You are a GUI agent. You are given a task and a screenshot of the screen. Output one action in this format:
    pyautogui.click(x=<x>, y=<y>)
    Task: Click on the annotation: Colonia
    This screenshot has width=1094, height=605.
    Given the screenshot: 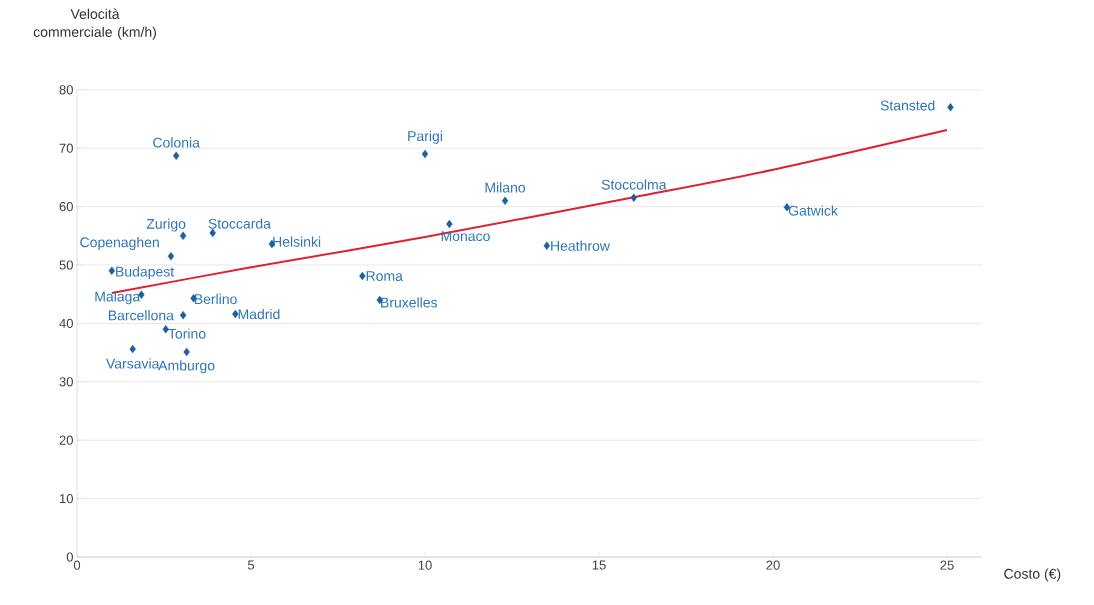 What is the action you would take?
    pyautogui.click(x=176, y=142)
    